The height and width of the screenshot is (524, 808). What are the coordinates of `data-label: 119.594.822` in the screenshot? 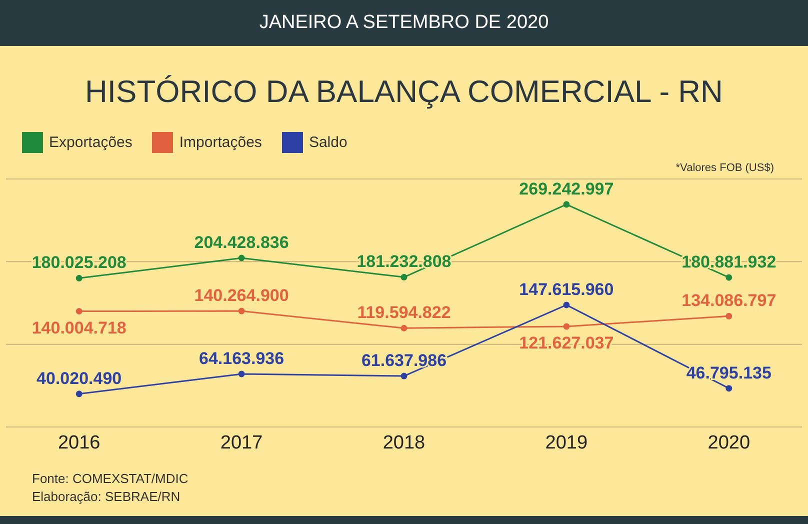 It's located at (404, 312).